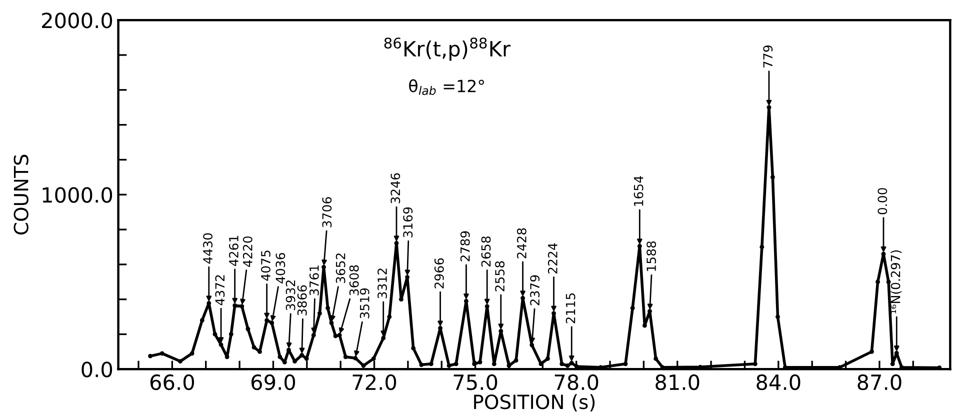  Describe the element at coordinates (265, 265) in the screenshot. I see `annotation: 4075` at that location.